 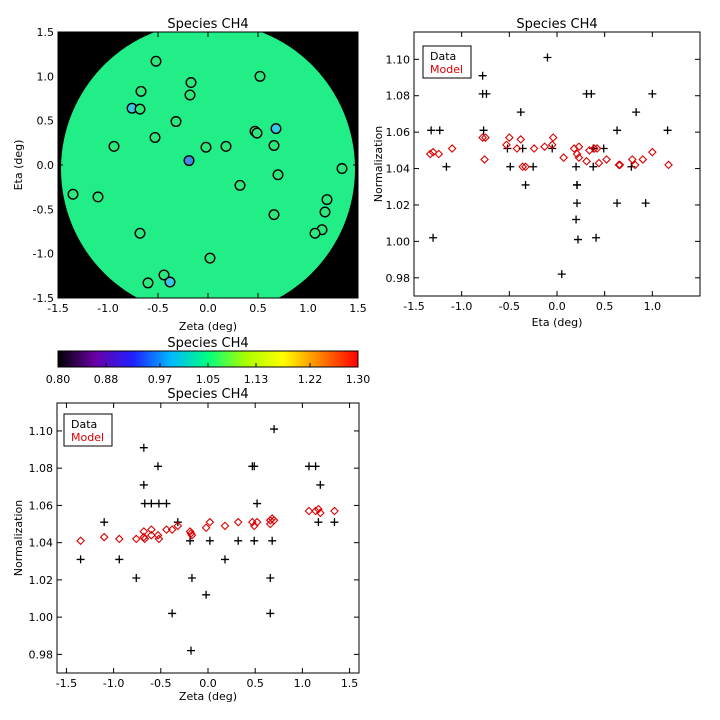 I want to click on zeta-legend: Data Model, so click(x=88, y=430).